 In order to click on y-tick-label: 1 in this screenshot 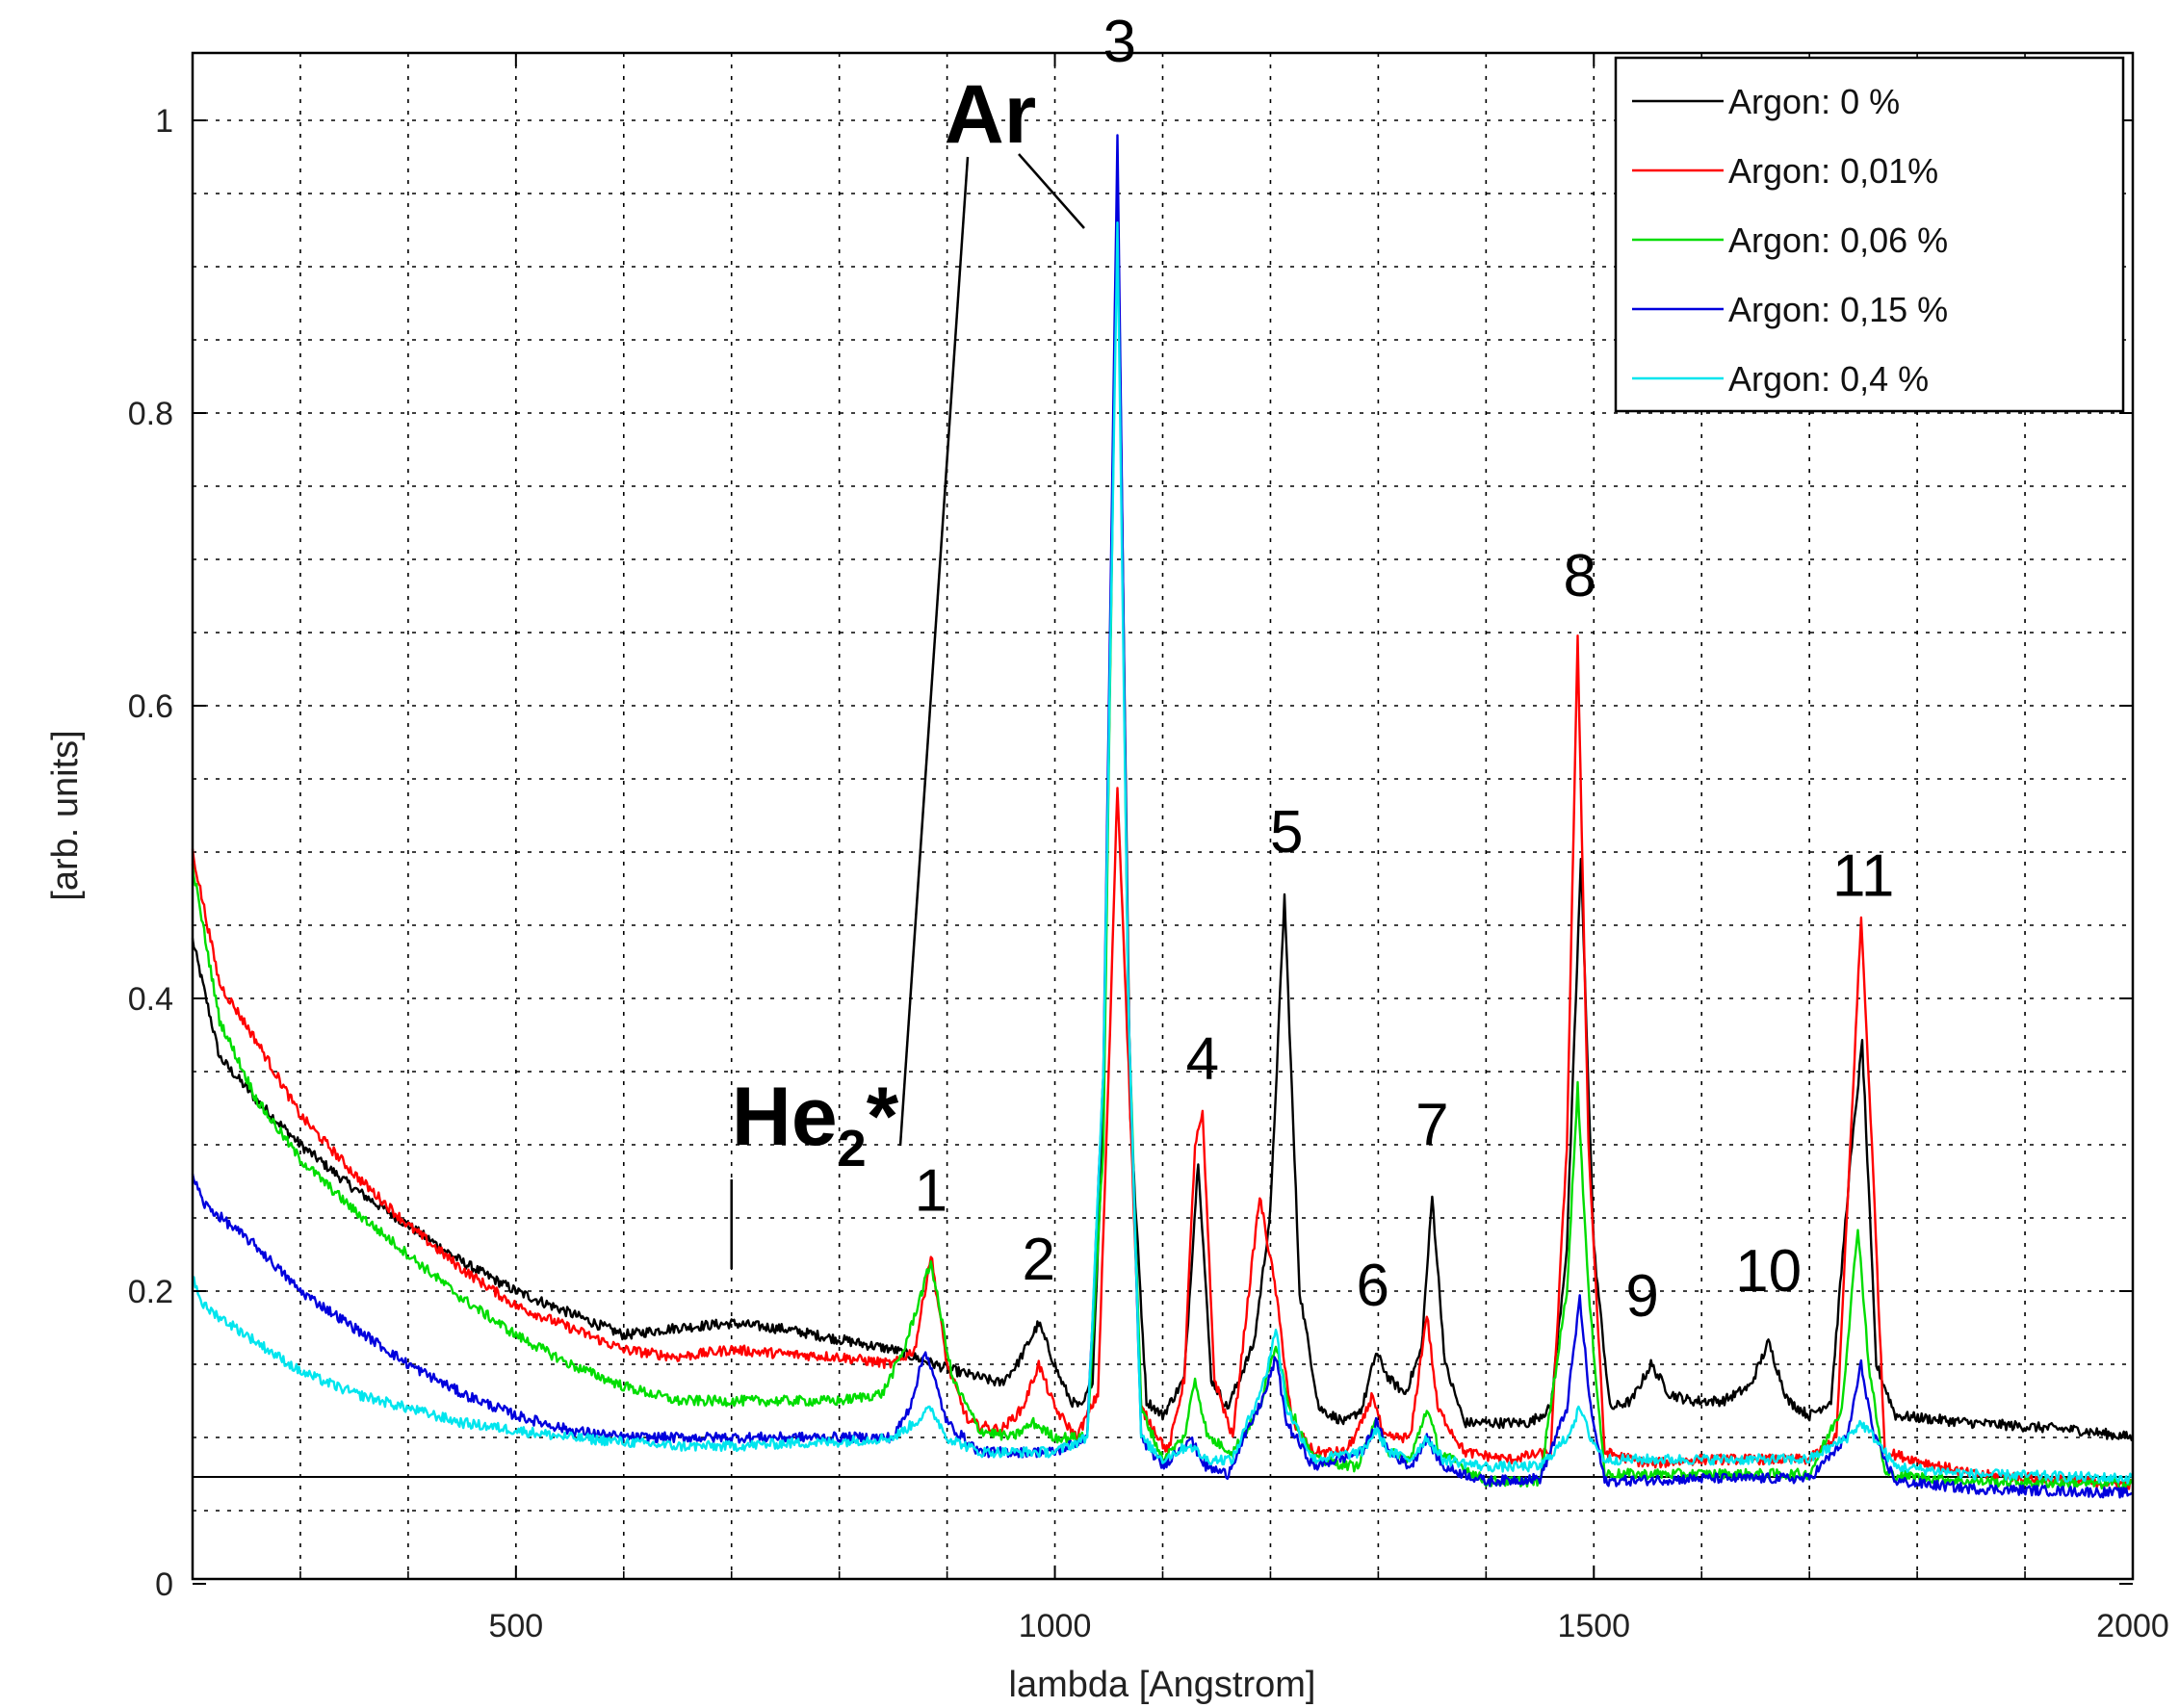, I will do `click(164, 121)`.